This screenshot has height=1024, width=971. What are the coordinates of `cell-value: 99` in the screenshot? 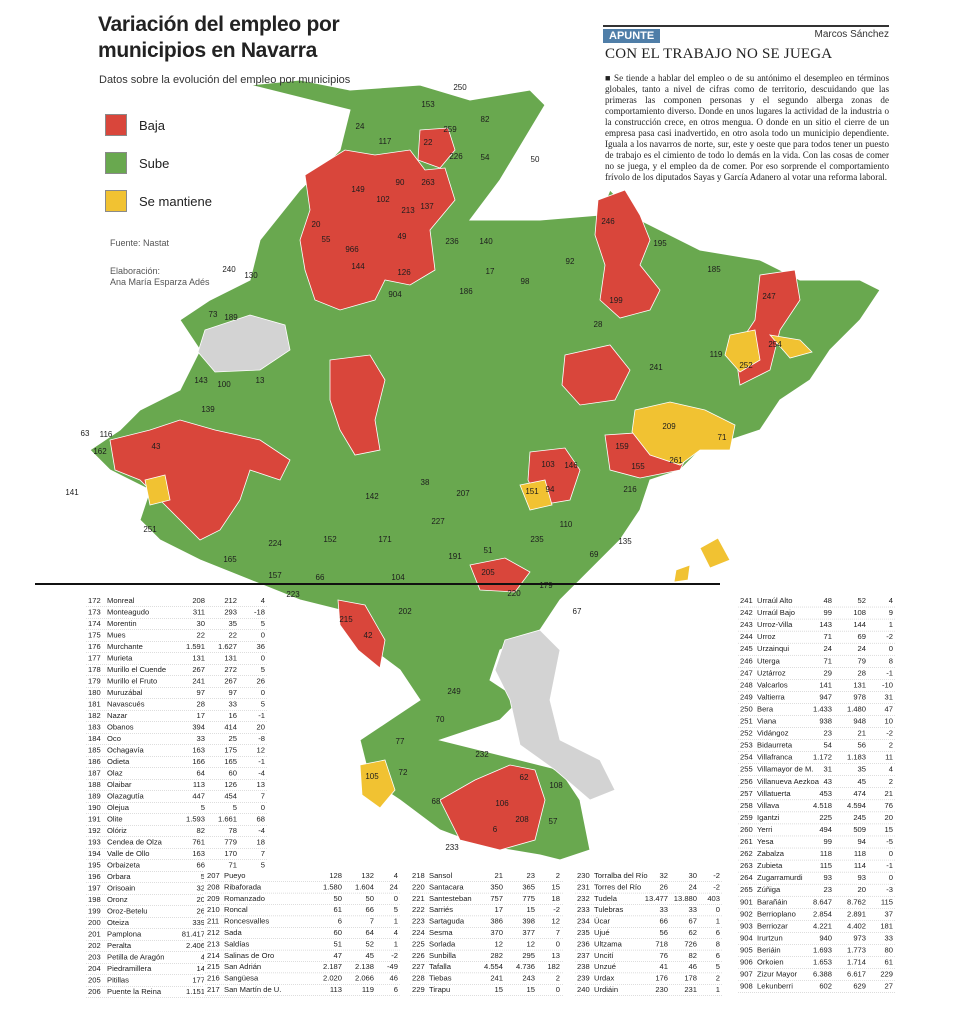 It's located at (828, 841).